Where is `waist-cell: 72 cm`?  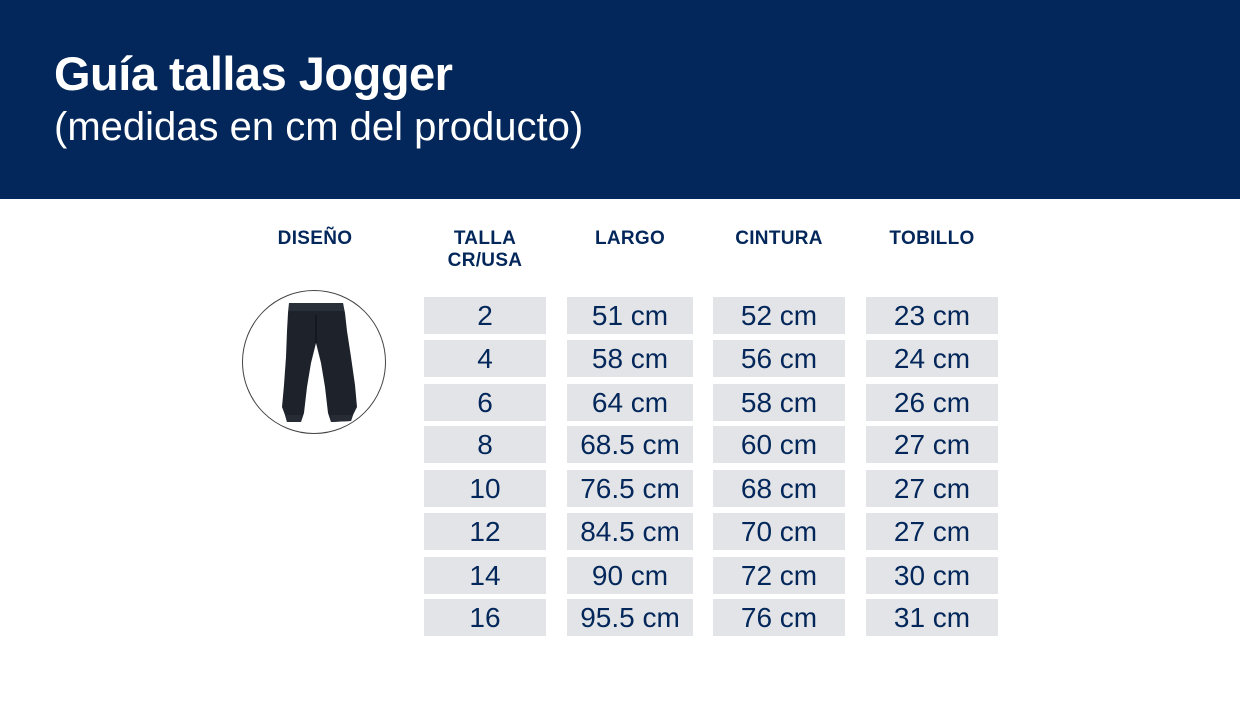
waist-cell: 72 cm is located at coordinates (779, 575).